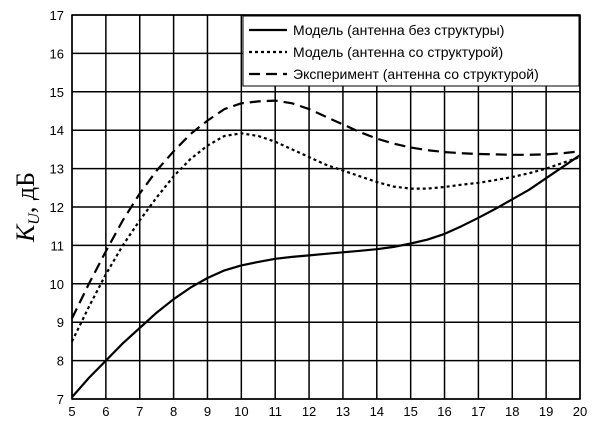  What do you see at coordinates (580, 411) in the screenshot?
I see `x-tick-label: 20` at bounding box center [580, 411].